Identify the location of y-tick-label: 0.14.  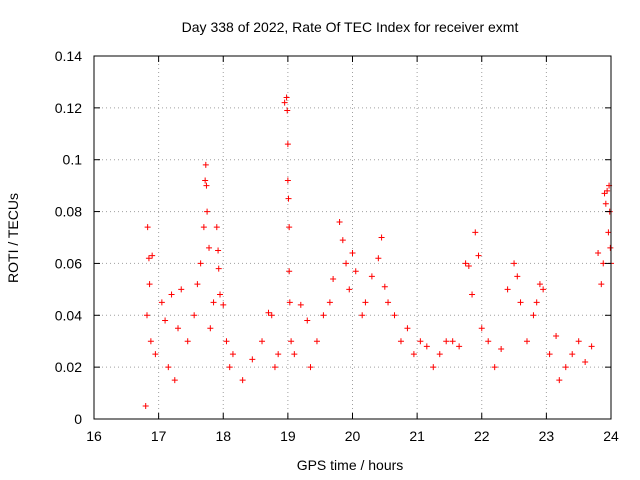
(68, 56).